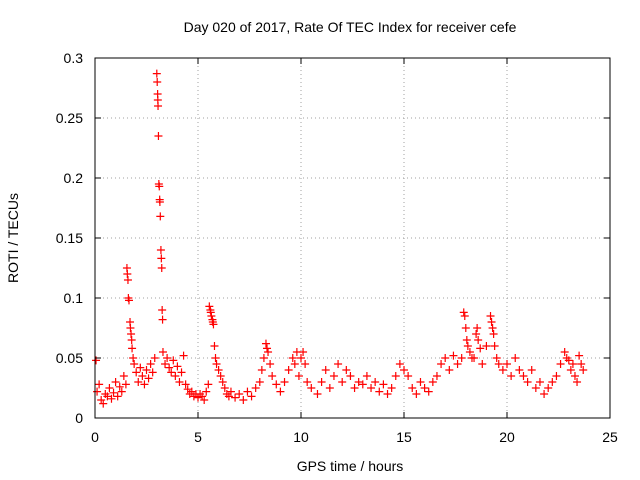  Describe the element at coordinates (74, 58) in the screenshot. I see `y-tick-label: 0.3` at that location.